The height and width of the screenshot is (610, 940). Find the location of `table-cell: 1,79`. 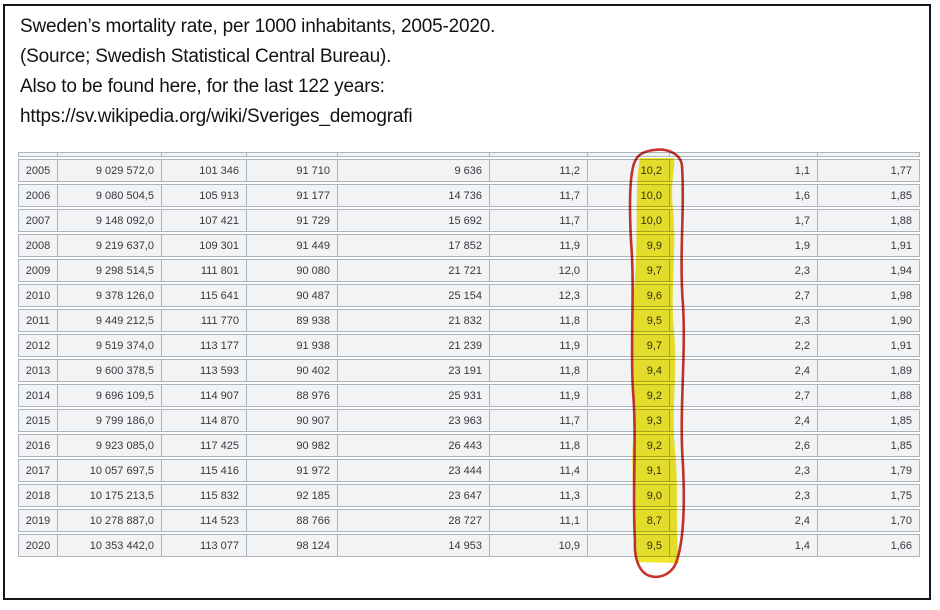

table-cell: 1,79 is located at coordinates (869, 470).